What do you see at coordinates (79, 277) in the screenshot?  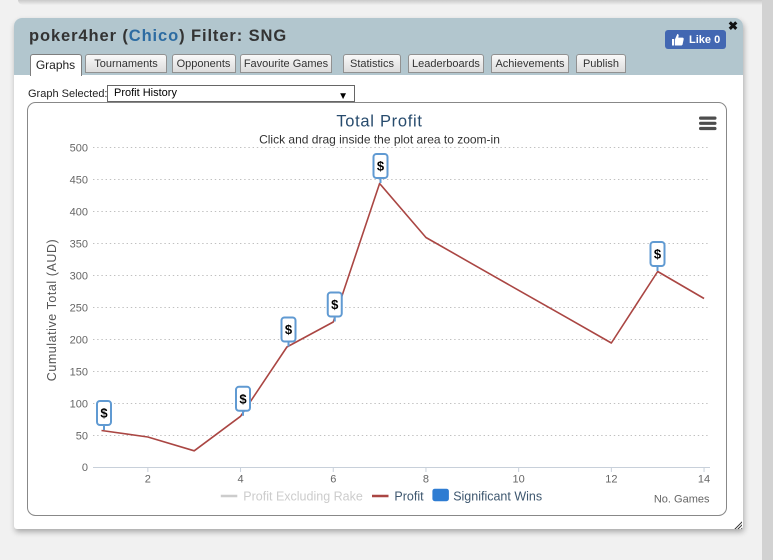 I see `svg-text: 300` at bounding box center [79, 277].